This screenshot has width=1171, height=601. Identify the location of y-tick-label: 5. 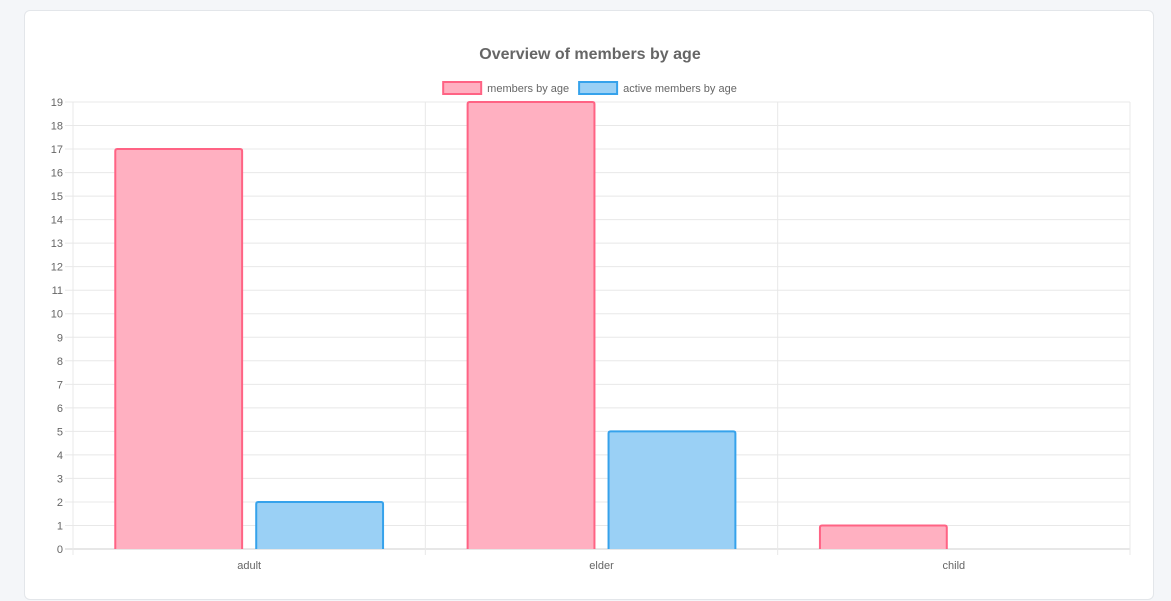
(60, 432).